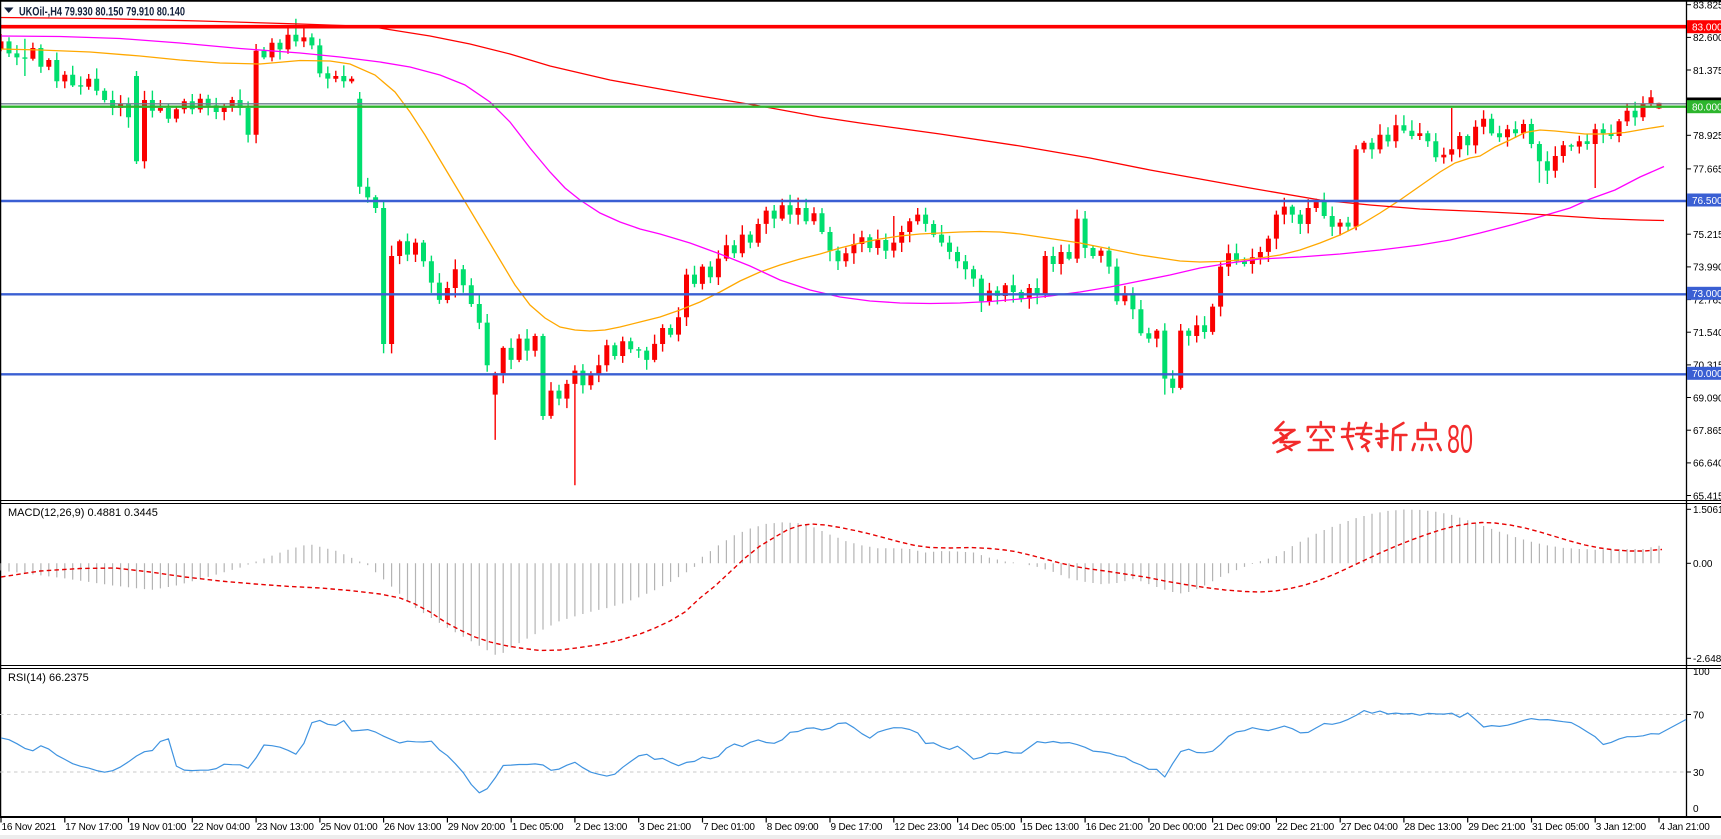 This screenshot has width=1721, height=839. Describe the element at coordinates (1115, 827) in the screenshot. I see `svg-text: 16 Dec 21:00` at that location.